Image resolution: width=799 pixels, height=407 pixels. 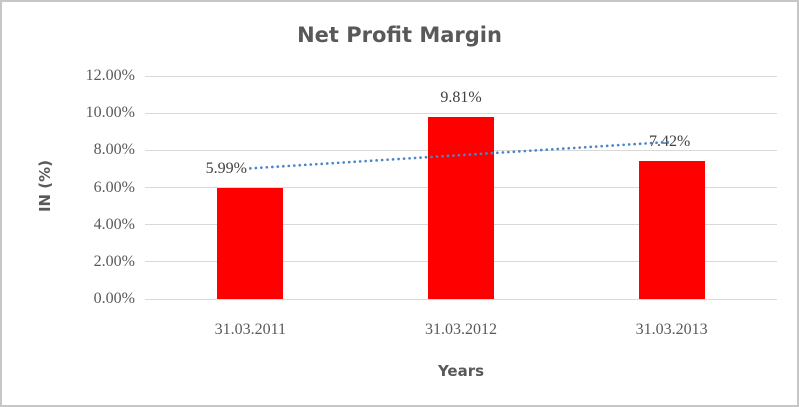 What do you see at coordinates (460, 329) in the screenshot?
I see `x-category-label: 31.03.2012` at bounding box center [460, 329].